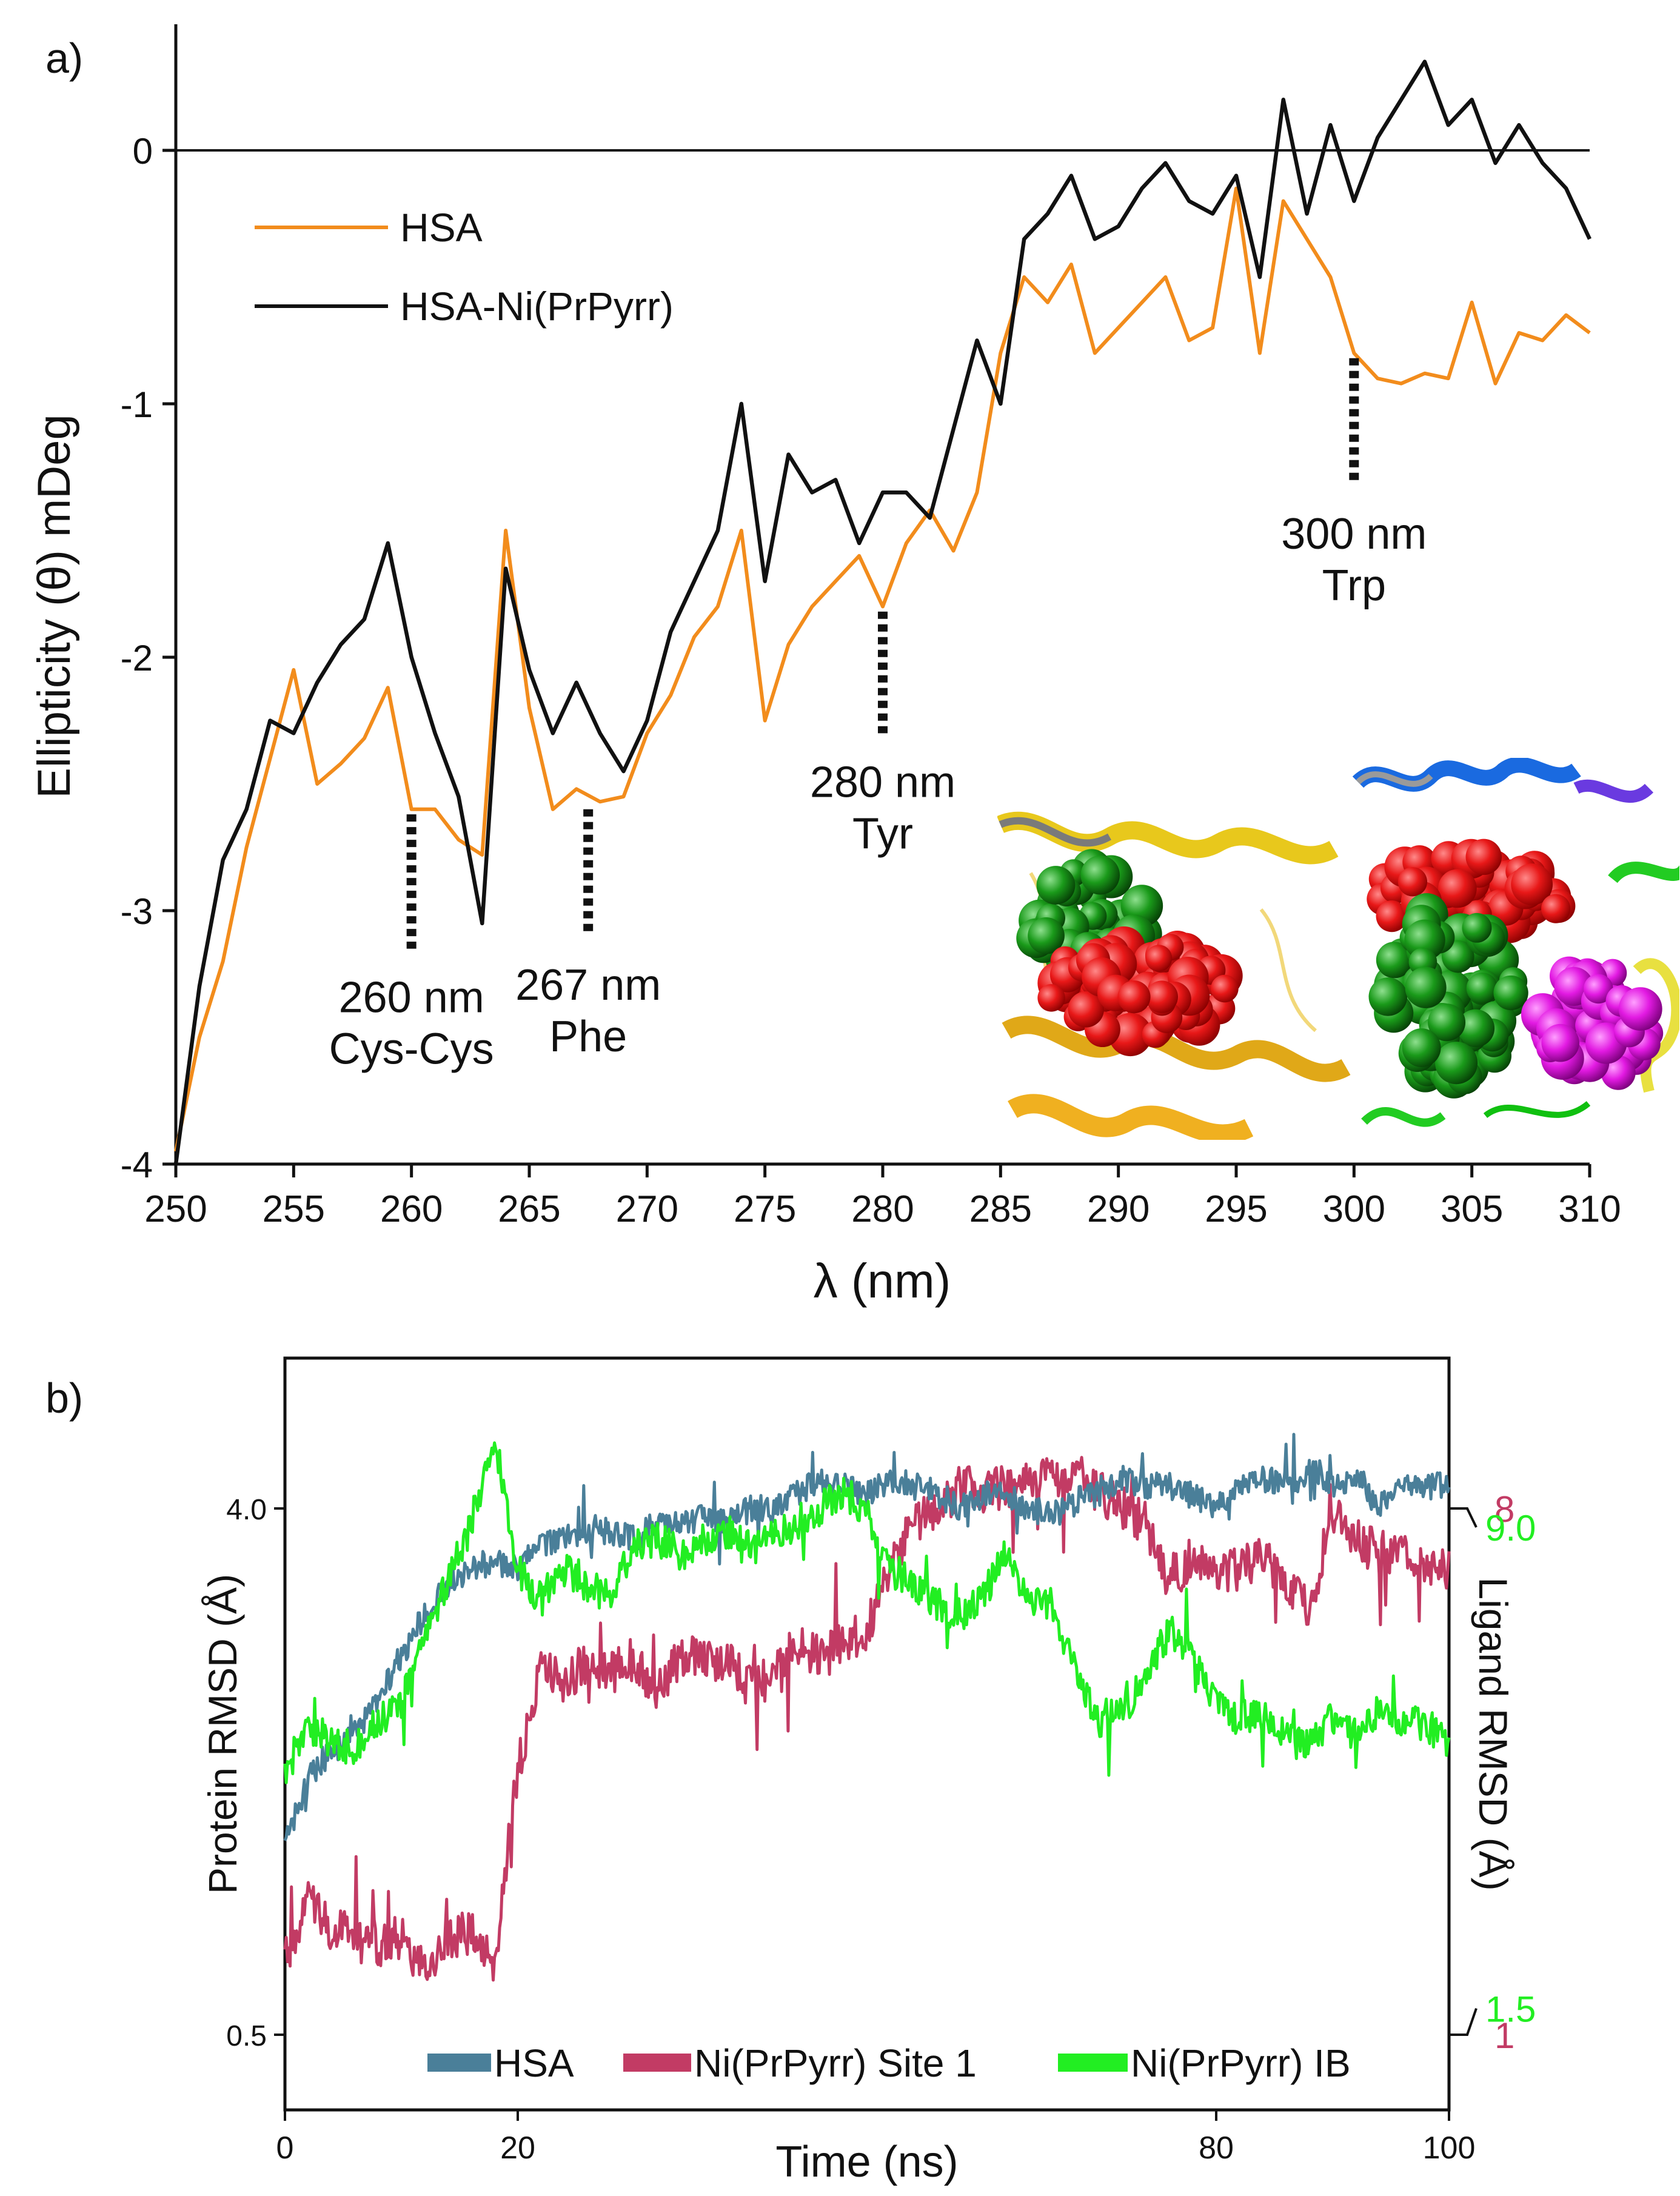  I want to click on right-tick-label: 8, so click(1504, 1510).